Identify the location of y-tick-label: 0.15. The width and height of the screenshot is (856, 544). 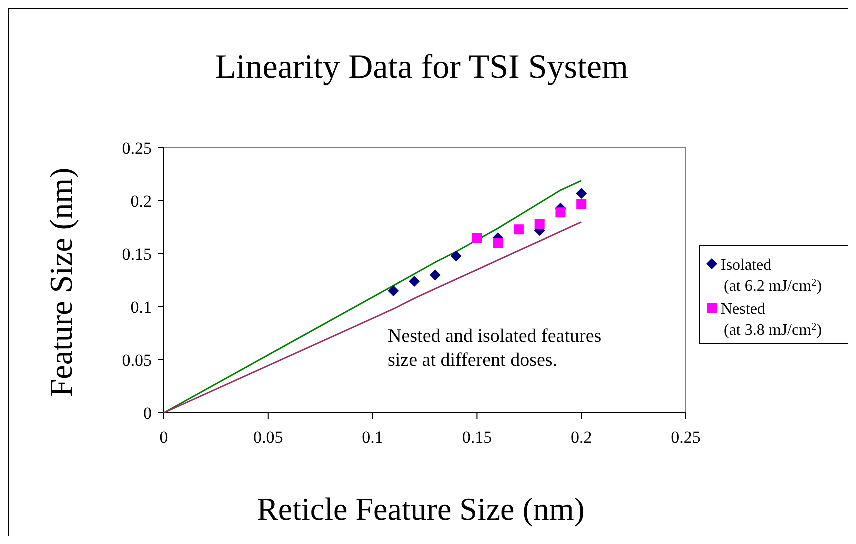
(137, 254).